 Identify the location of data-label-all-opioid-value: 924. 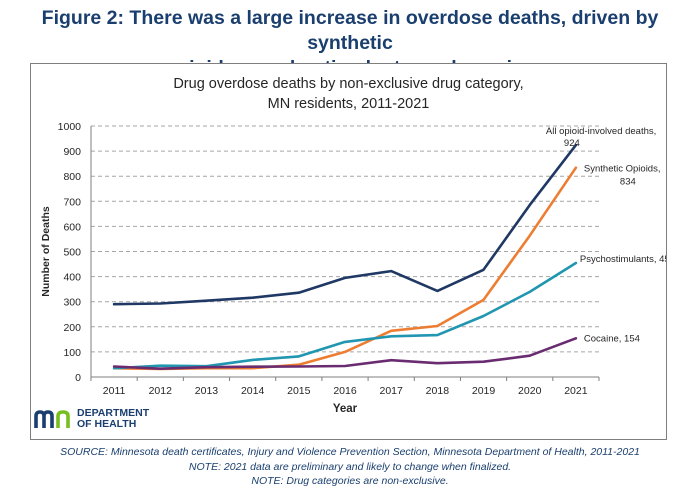
(572, 143).